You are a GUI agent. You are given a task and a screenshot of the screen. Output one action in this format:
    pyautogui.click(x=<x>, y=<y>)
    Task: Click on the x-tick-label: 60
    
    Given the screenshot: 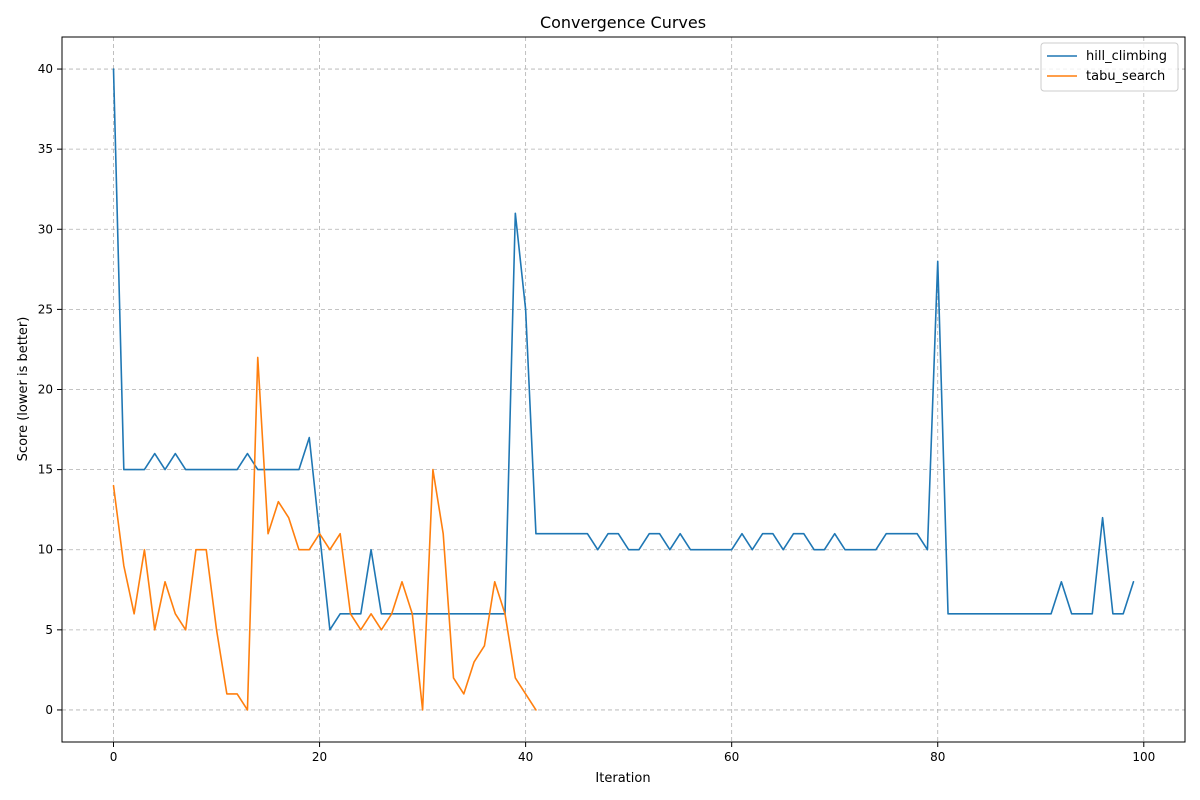 What is the action you would take?
    pyautogui.click(x=731, y=757)
    